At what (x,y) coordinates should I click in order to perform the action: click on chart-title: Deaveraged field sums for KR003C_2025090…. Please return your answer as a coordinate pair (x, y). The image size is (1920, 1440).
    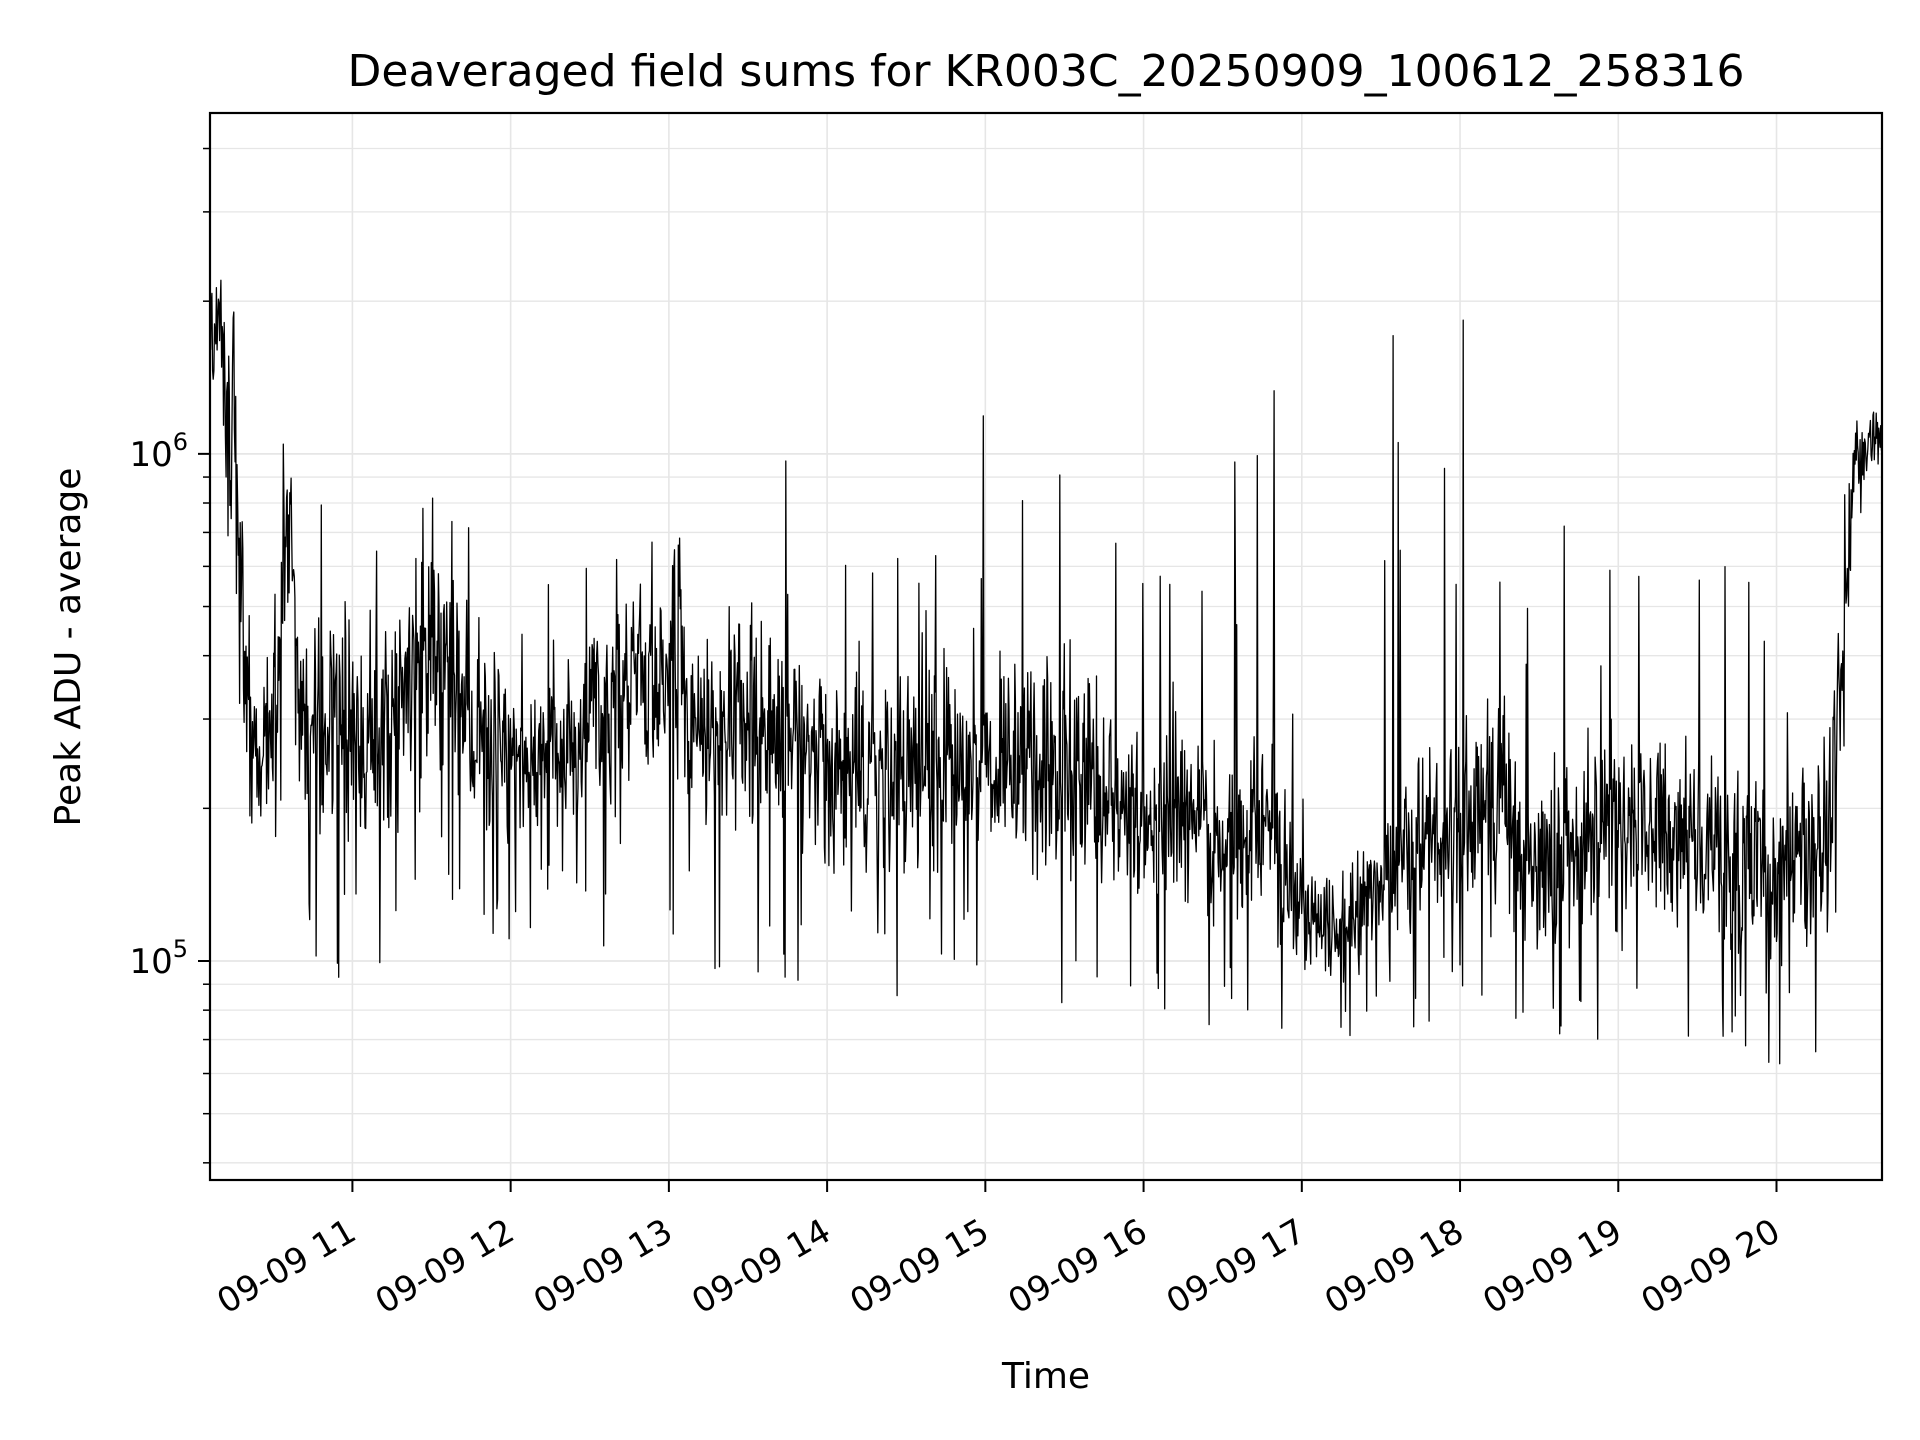
    Looking at the image, I should click on (1046, 71).